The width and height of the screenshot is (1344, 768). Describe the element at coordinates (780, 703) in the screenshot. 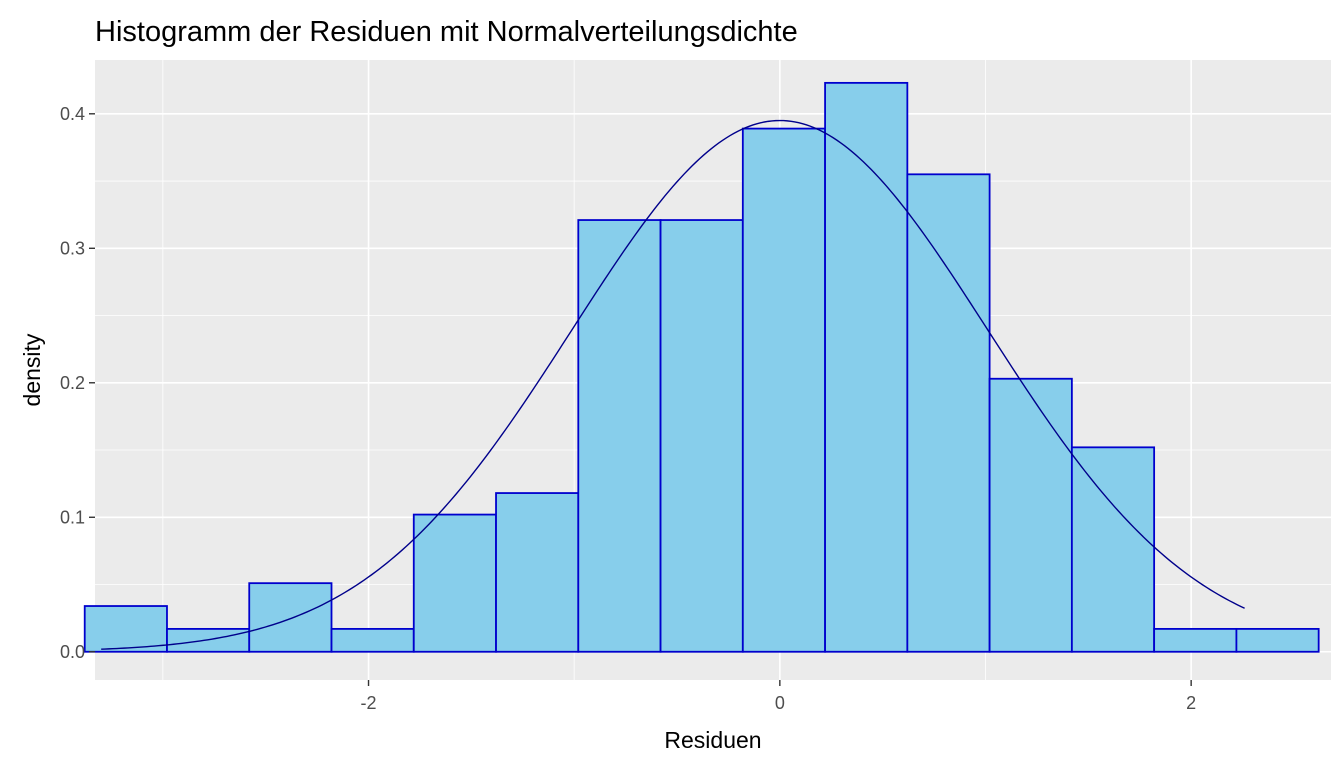

I see `x-tick-label: 0` at that location.